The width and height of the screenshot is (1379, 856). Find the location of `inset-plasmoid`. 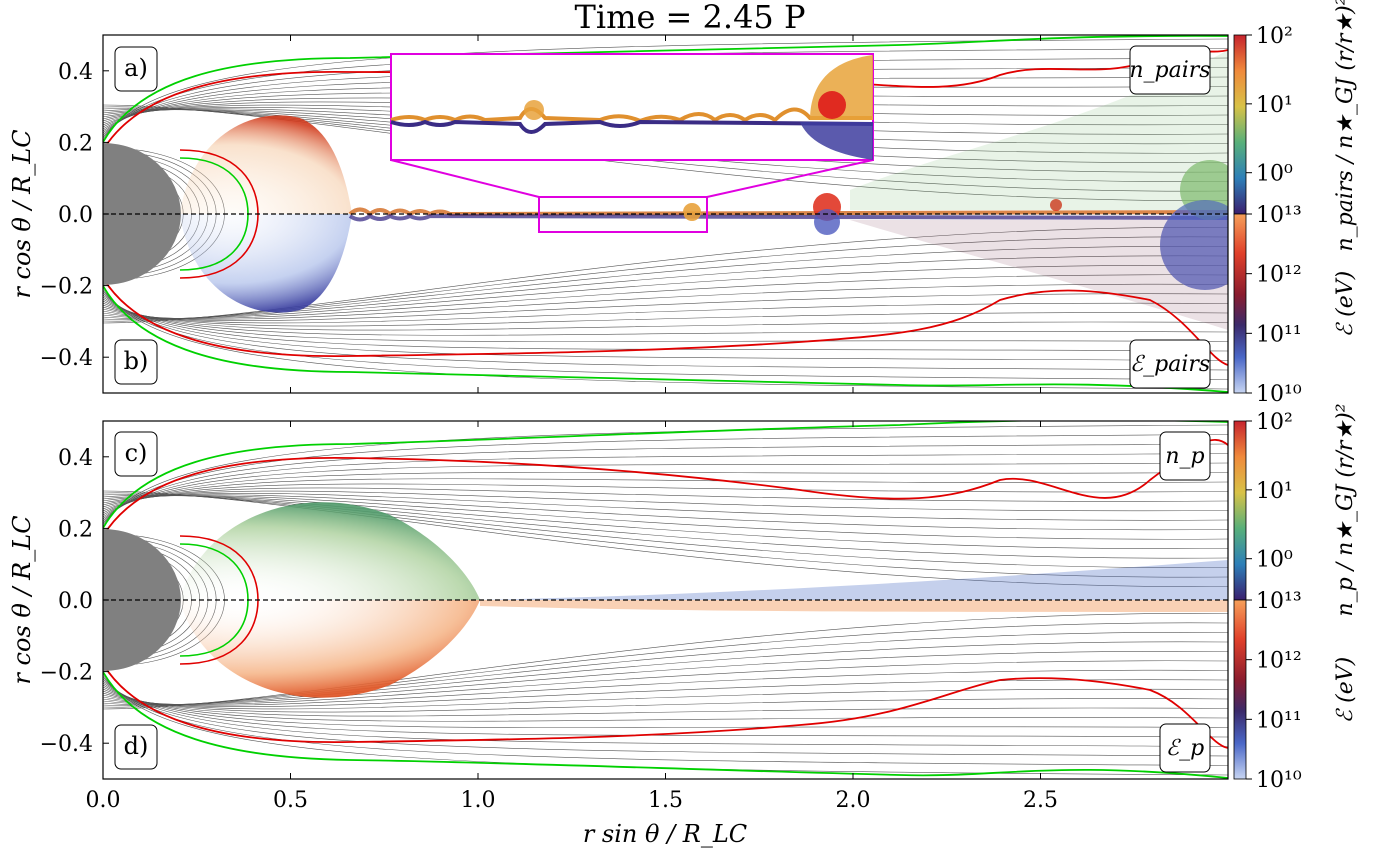

inset-plasmoid is located at coordinates (534, 110).